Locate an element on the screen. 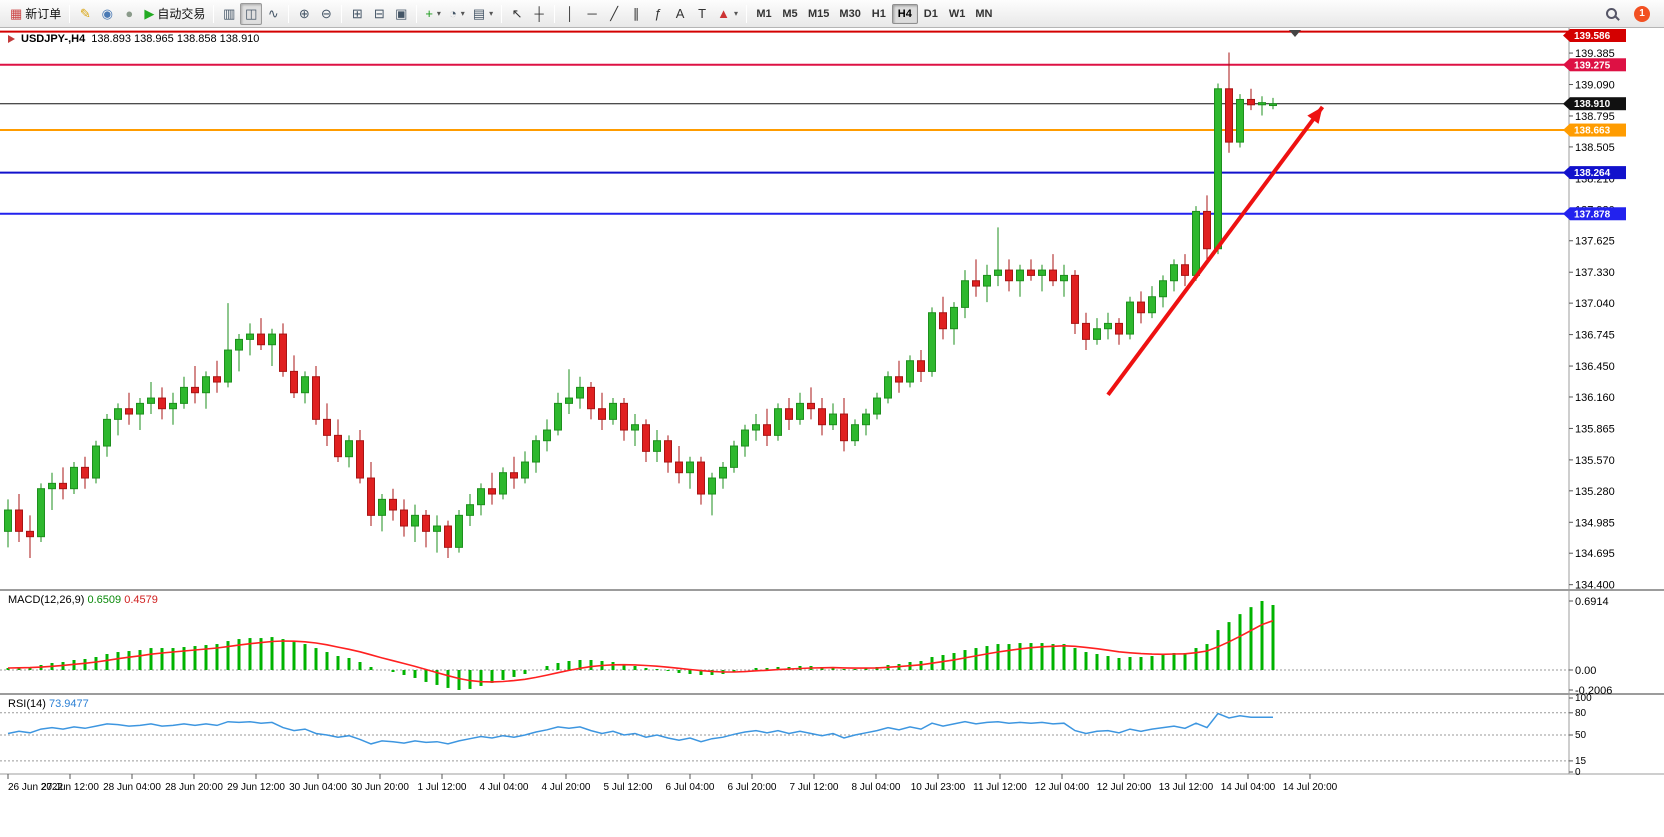  line-chart-button: ∿ is located at coordinates (273, 14).